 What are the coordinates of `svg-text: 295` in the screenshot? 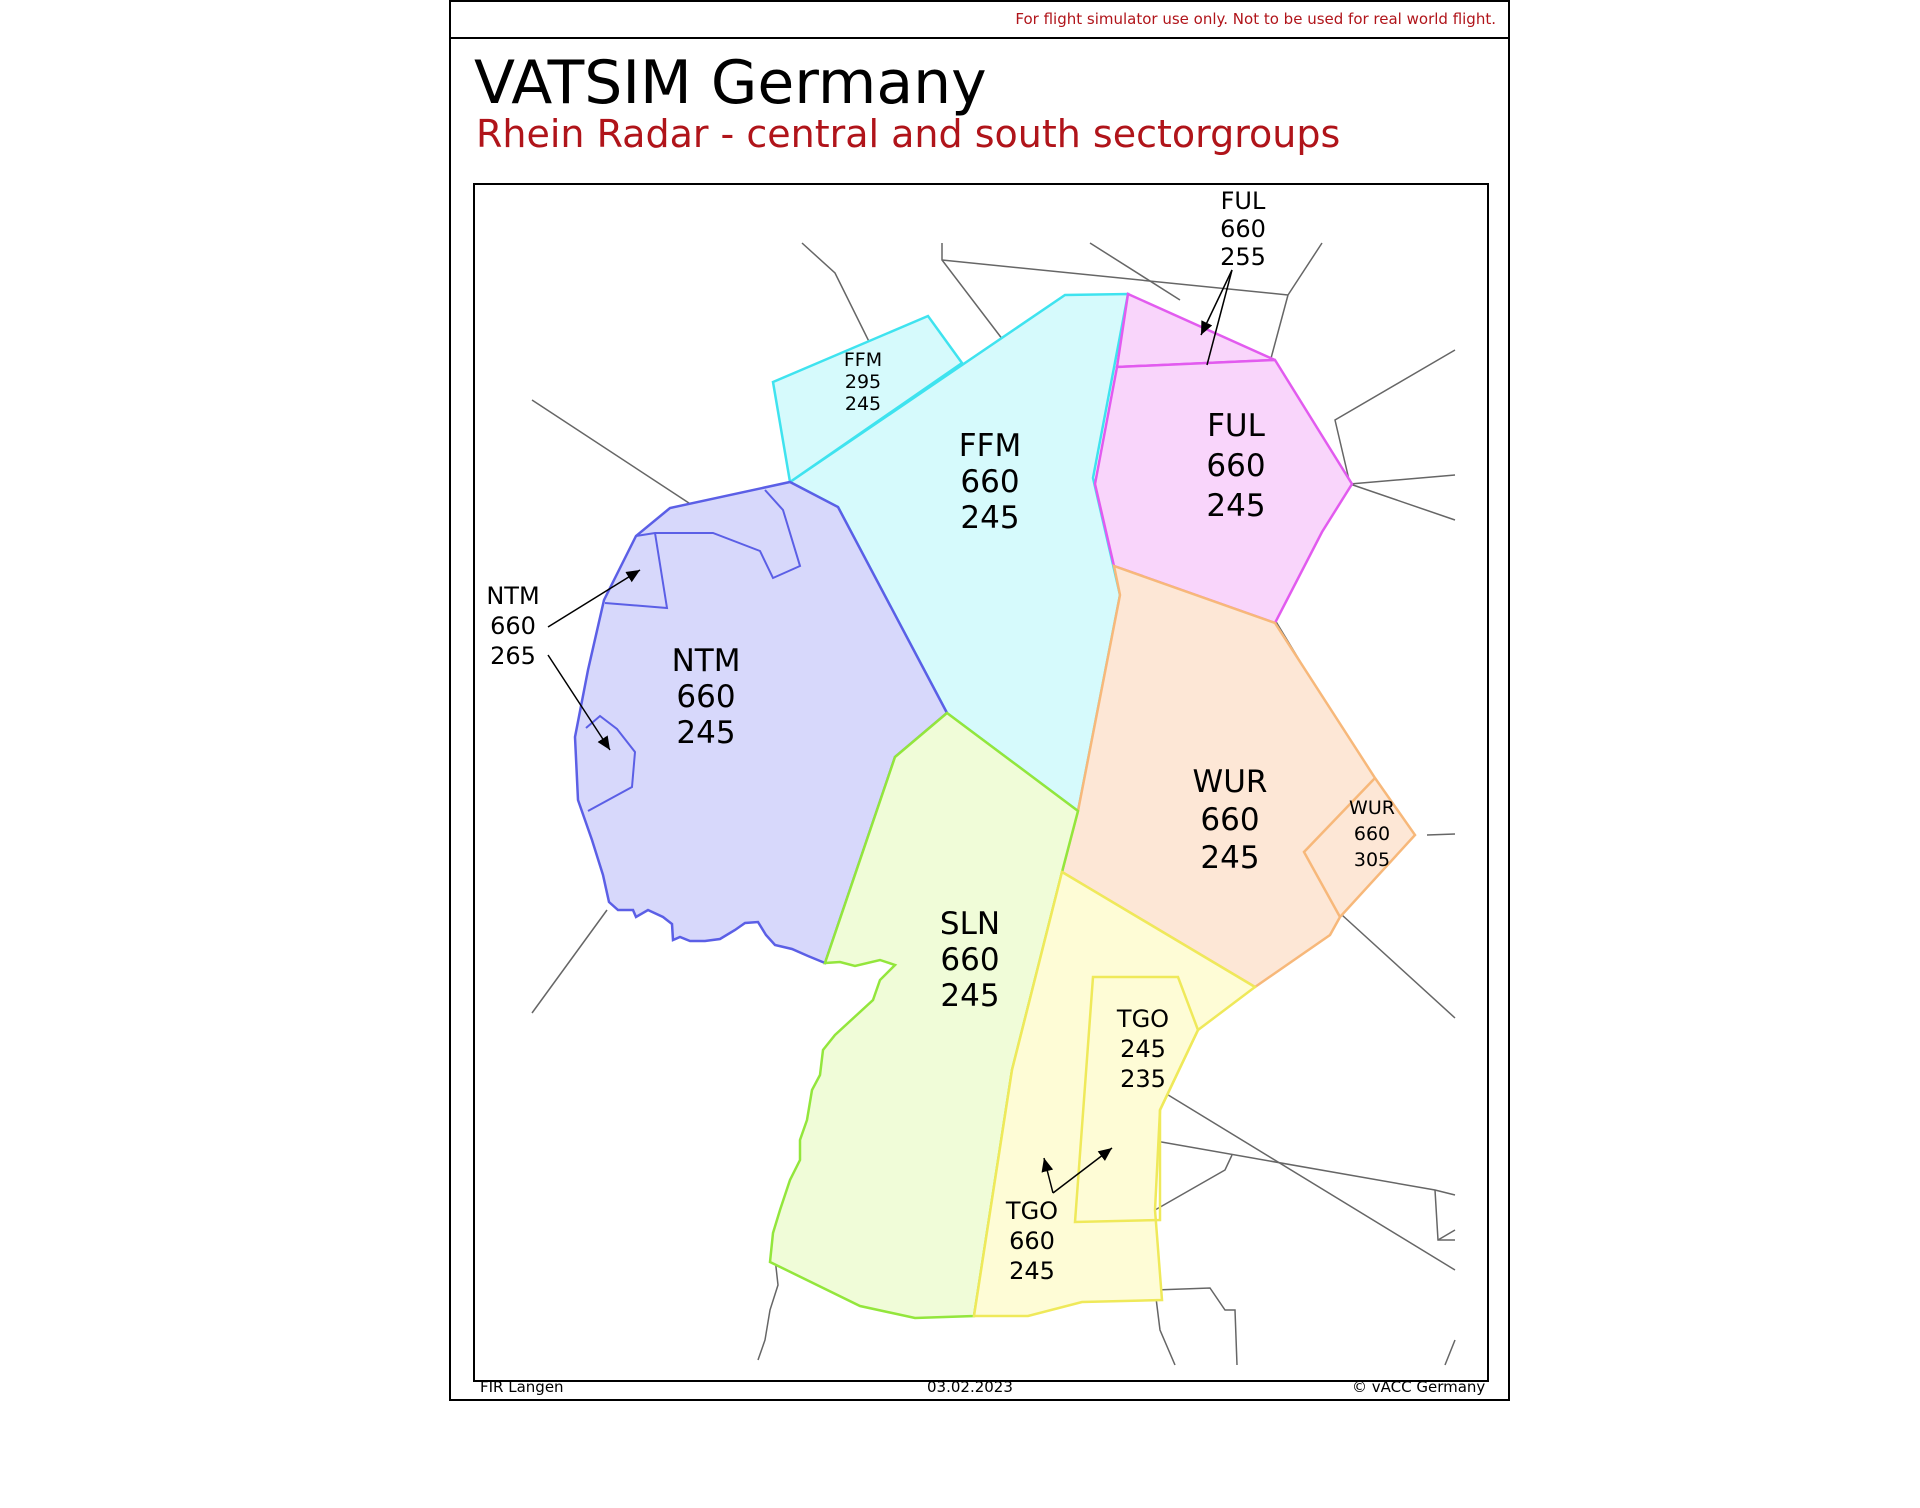 It's located at (863, 382).